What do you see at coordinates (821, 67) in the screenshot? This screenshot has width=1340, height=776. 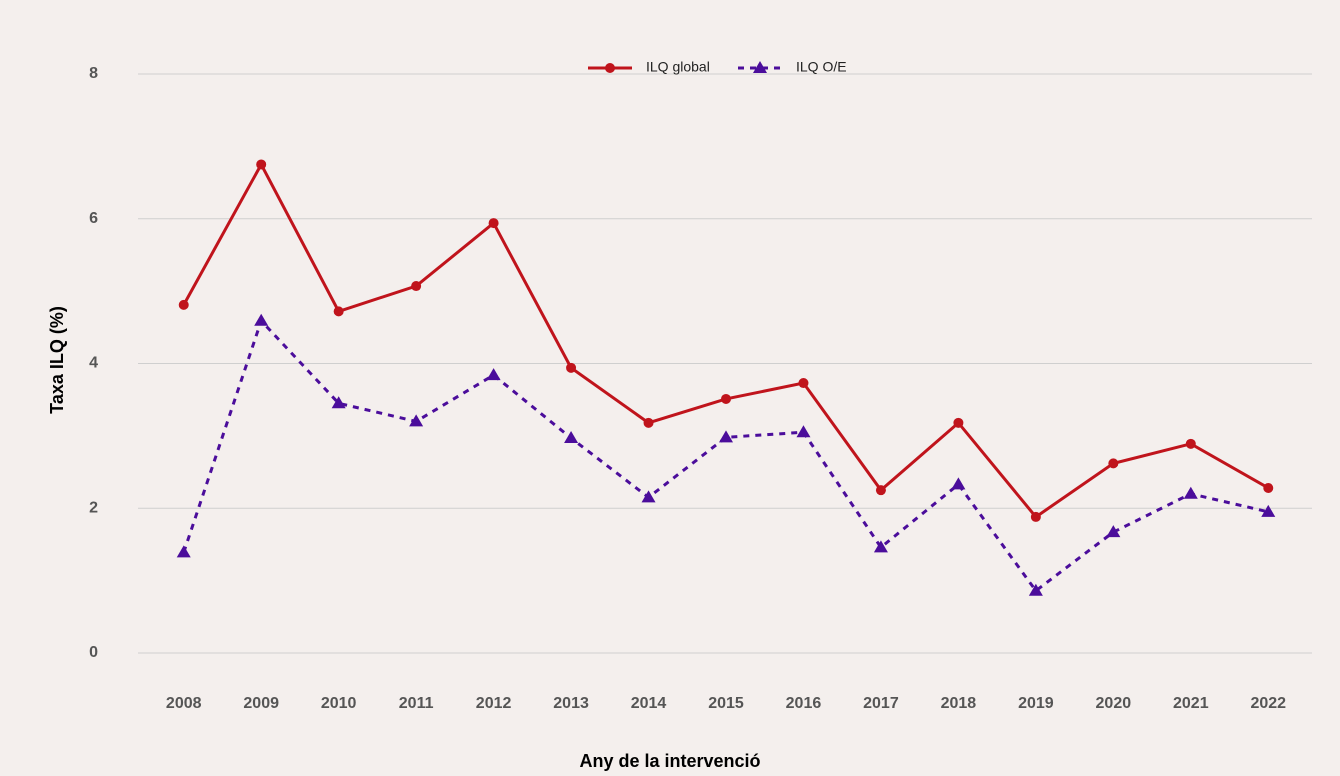 I see `legend-label: ILQ O/E` at bounding box center [821, 67].